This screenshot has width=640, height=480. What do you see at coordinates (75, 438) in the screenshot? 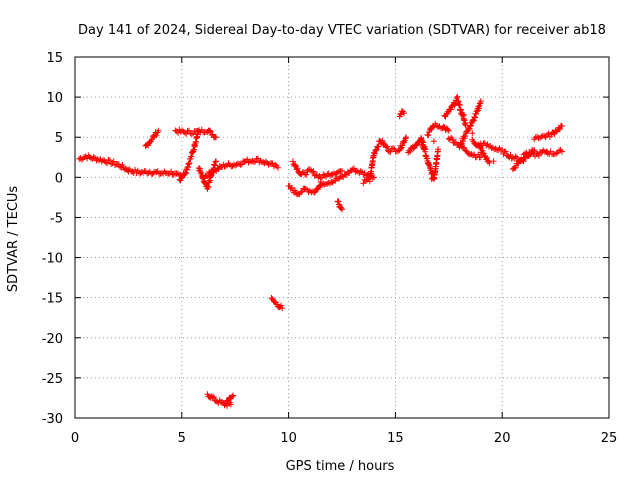
I see `x-tick-label: 0` at bounding box center [75, 438].